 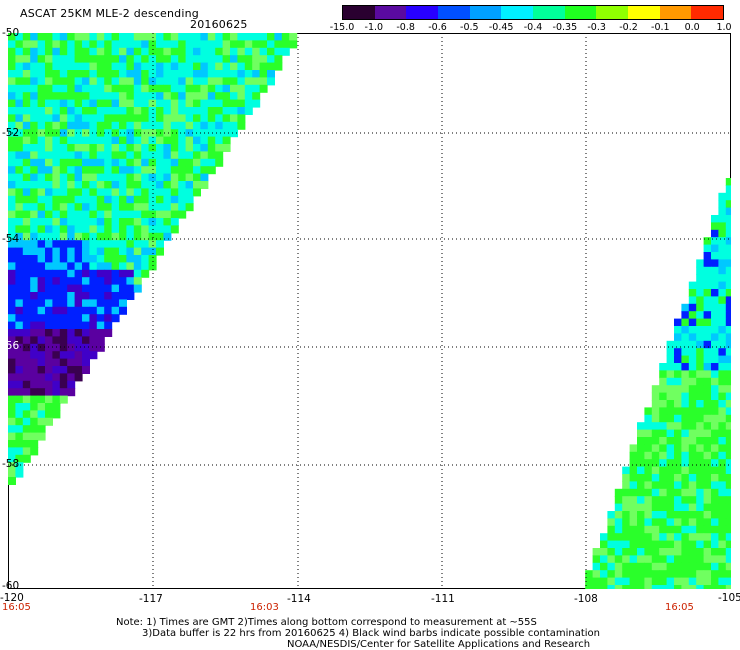 I want to click on colorbar-tick-label: -0.45, so click(x=501, y=27).